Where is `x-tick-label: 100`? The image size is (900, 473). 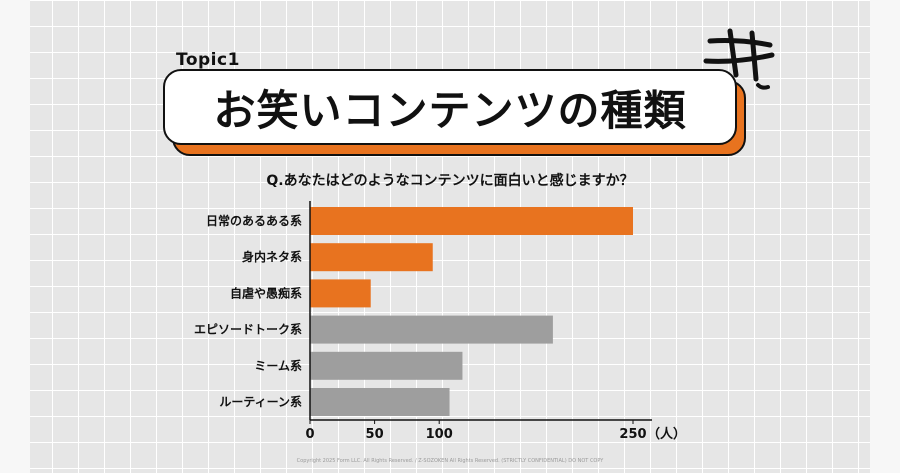 x-tick-label: 100 is located at coordinates (439, 434).